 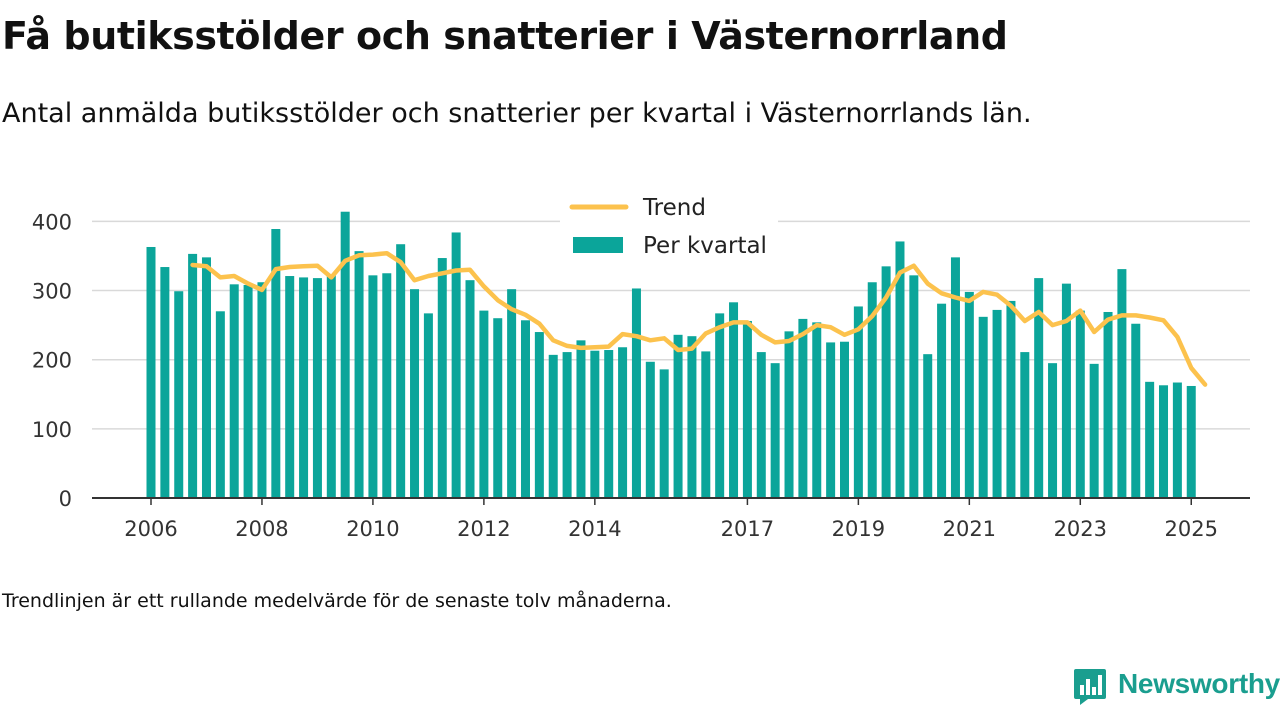 What do you see at coordinates (52, 222) in the screenshot?
I see `y-tick-label: 400` at bounding box center [52, 222].